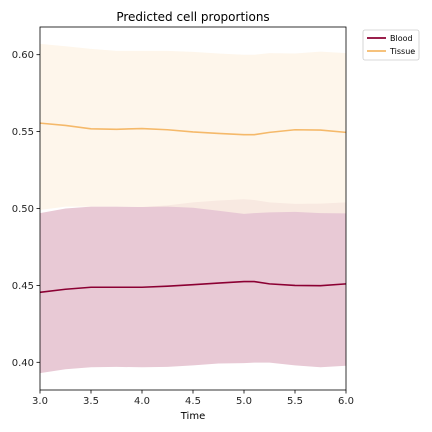  Describe the element at coordinates (23, 363) in the screenshot. I see `y-tick-label: 0.40` at that location.